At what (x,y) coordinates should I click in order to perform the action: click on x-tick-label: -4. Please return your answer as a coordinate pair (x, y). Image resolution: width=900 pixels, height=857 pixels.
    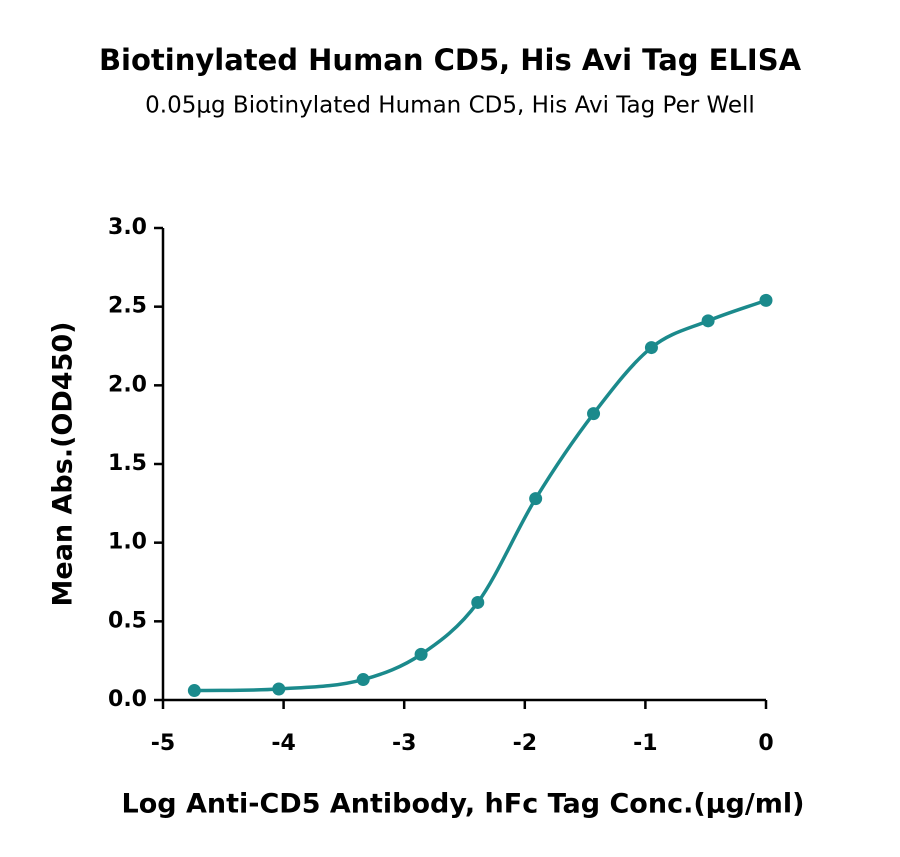
    Looking at the image, I should click on (283, 743).